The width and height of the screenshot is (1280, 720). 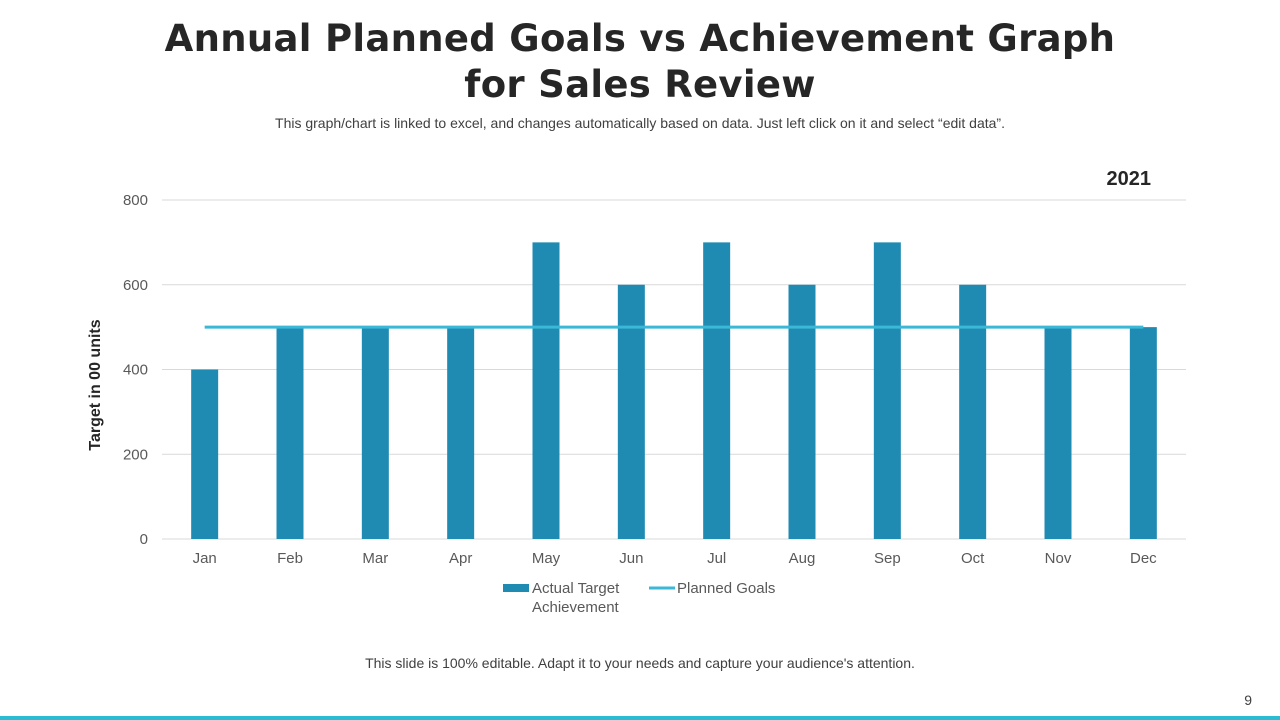 What do you see at coordinates (1143, 433) in the screenshot?
I see `bar-dec` at bounding box center [1143, 433].